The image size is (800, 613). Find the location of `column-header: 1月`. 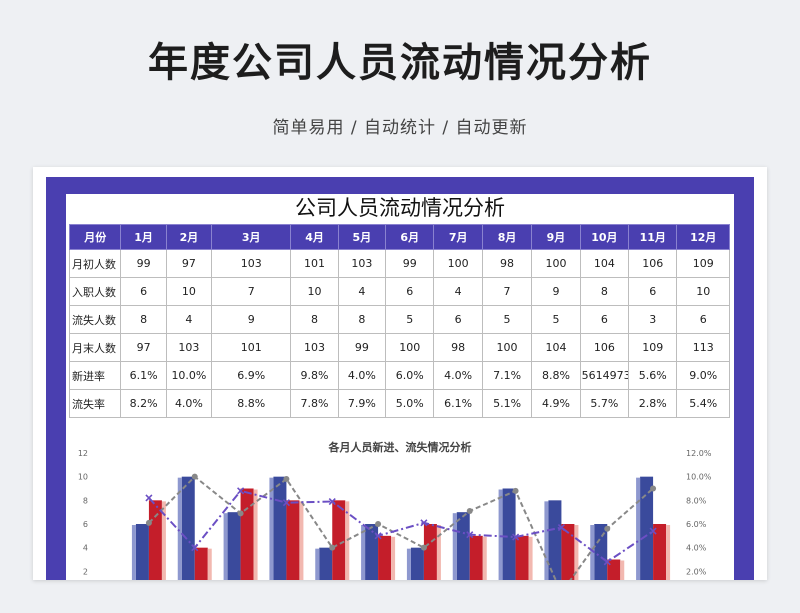

column-header: 1月 is located at coordinates (143, 237).